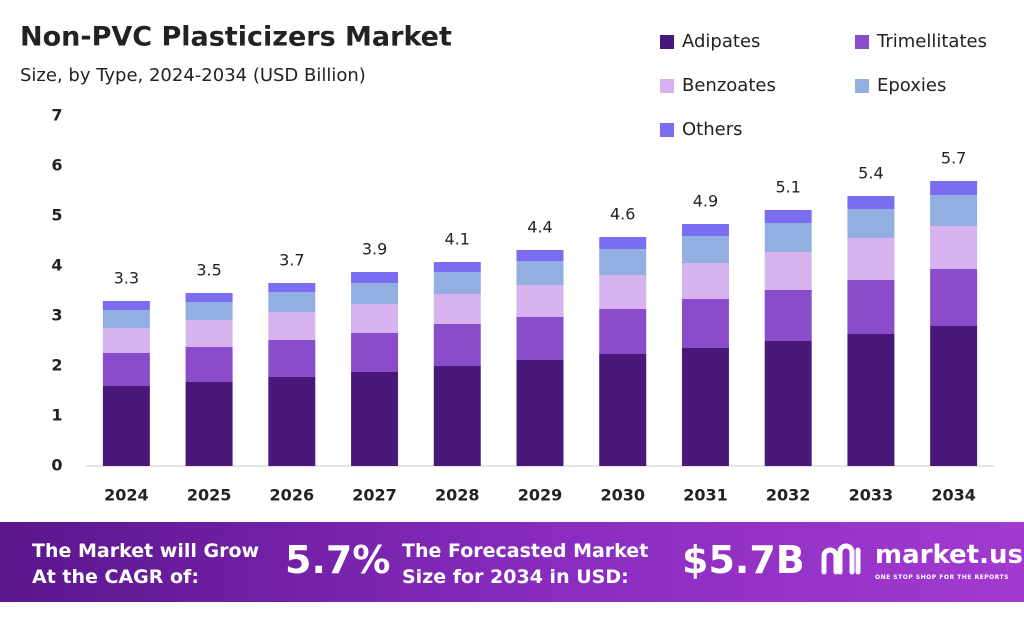  What do you see at coordinates (788, 495) in the screenshot?
I see `x-tick-label: 2032` at bounding box center [788, 495].